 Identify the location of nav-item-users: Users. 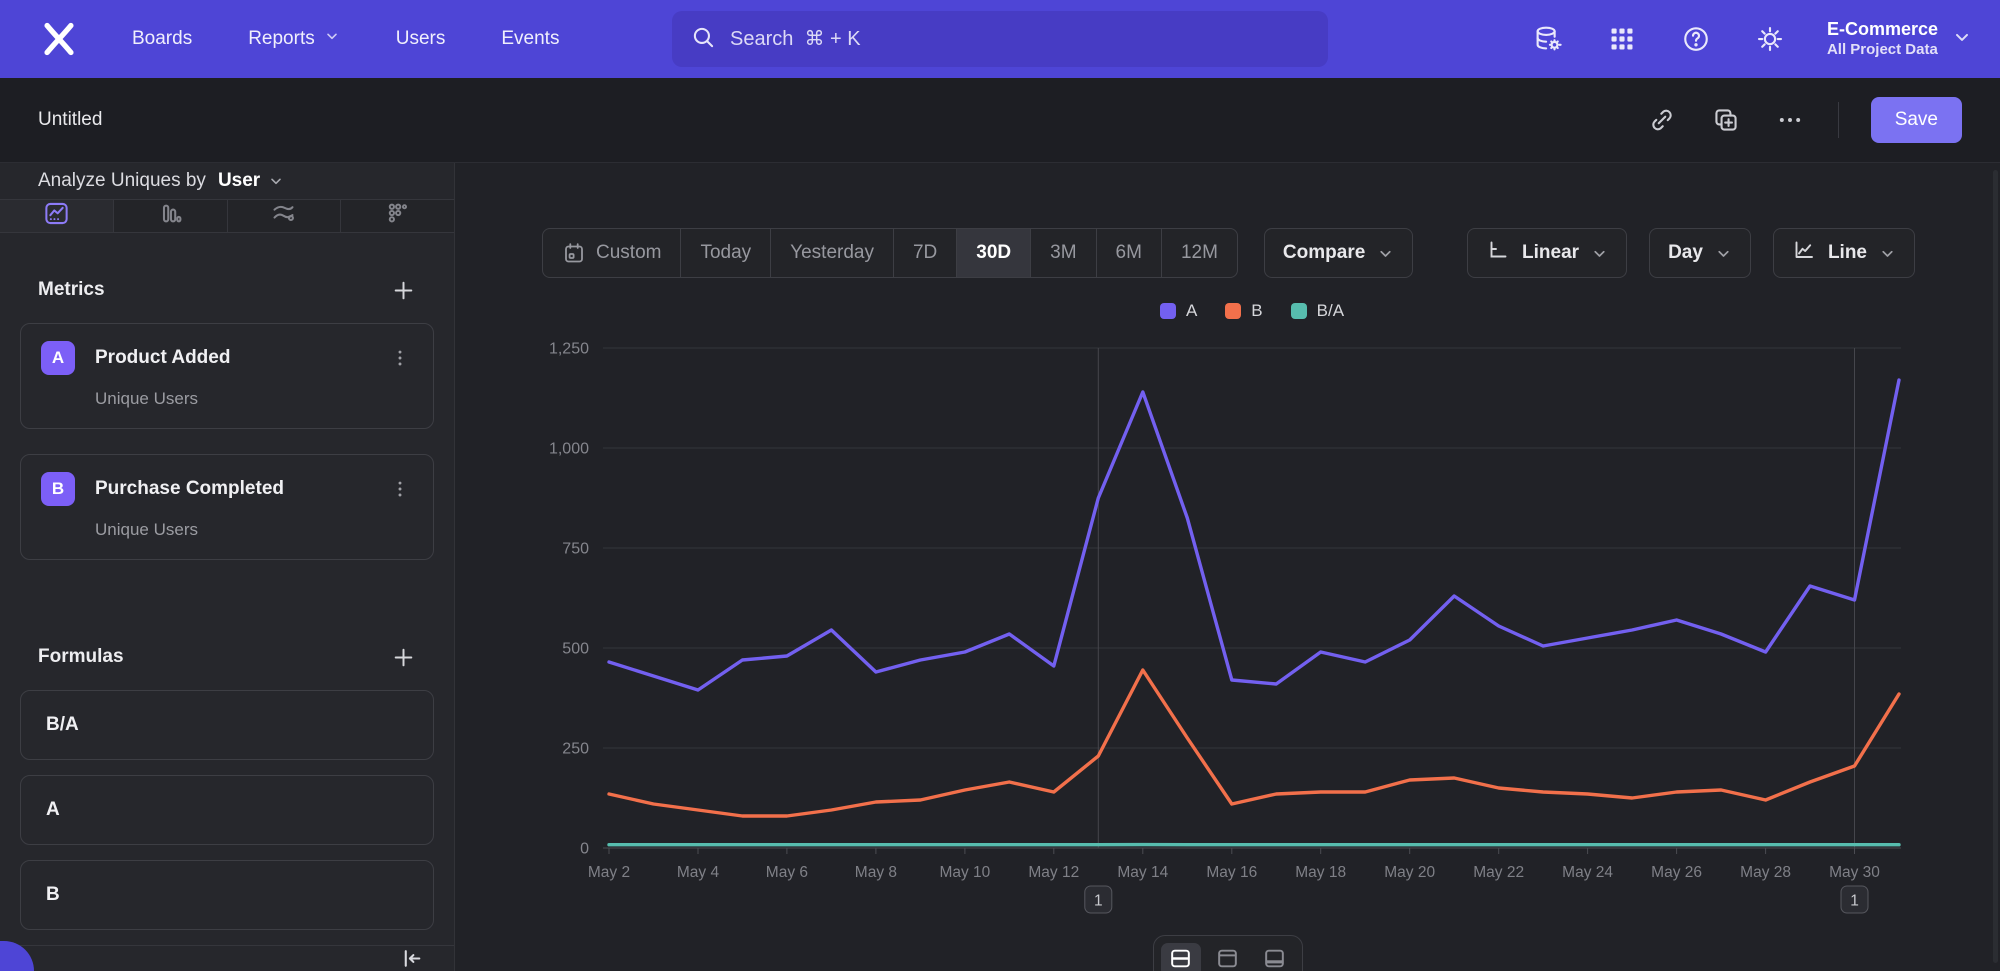
(421, 39).